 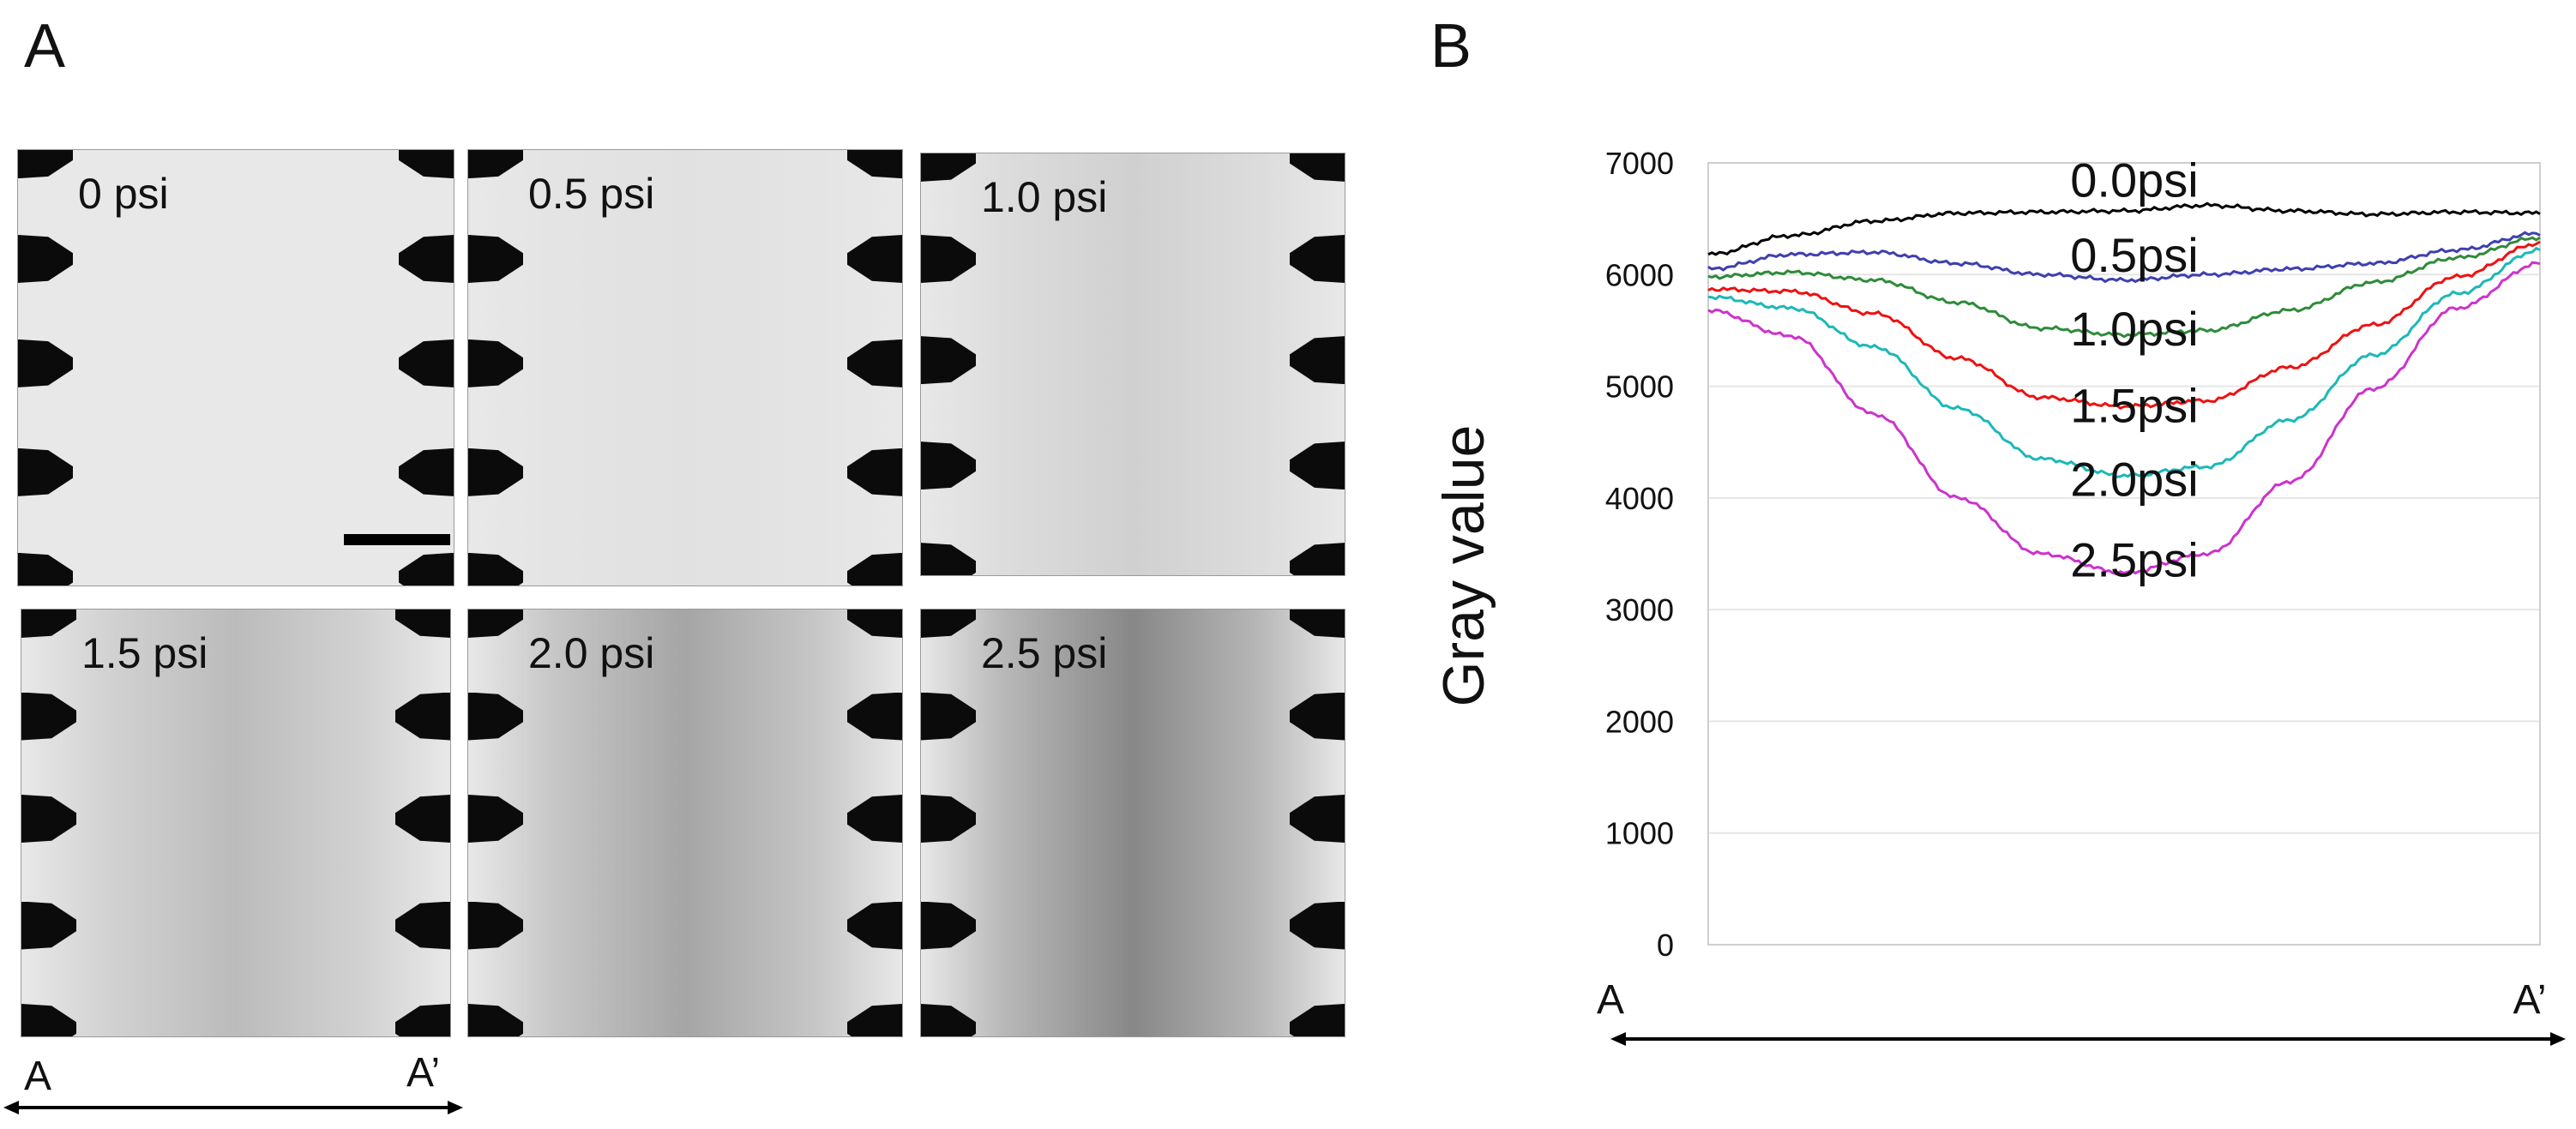 I want to click on micrograph-tile: 1.0 psi, so click(x=1132, y=364).